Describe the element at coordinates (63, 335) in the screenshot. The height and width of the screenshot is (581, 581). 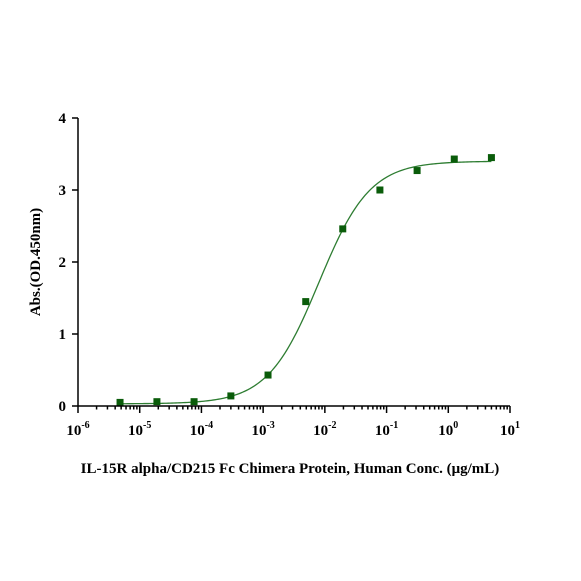
I see `y-tick-label: 1` at that location.